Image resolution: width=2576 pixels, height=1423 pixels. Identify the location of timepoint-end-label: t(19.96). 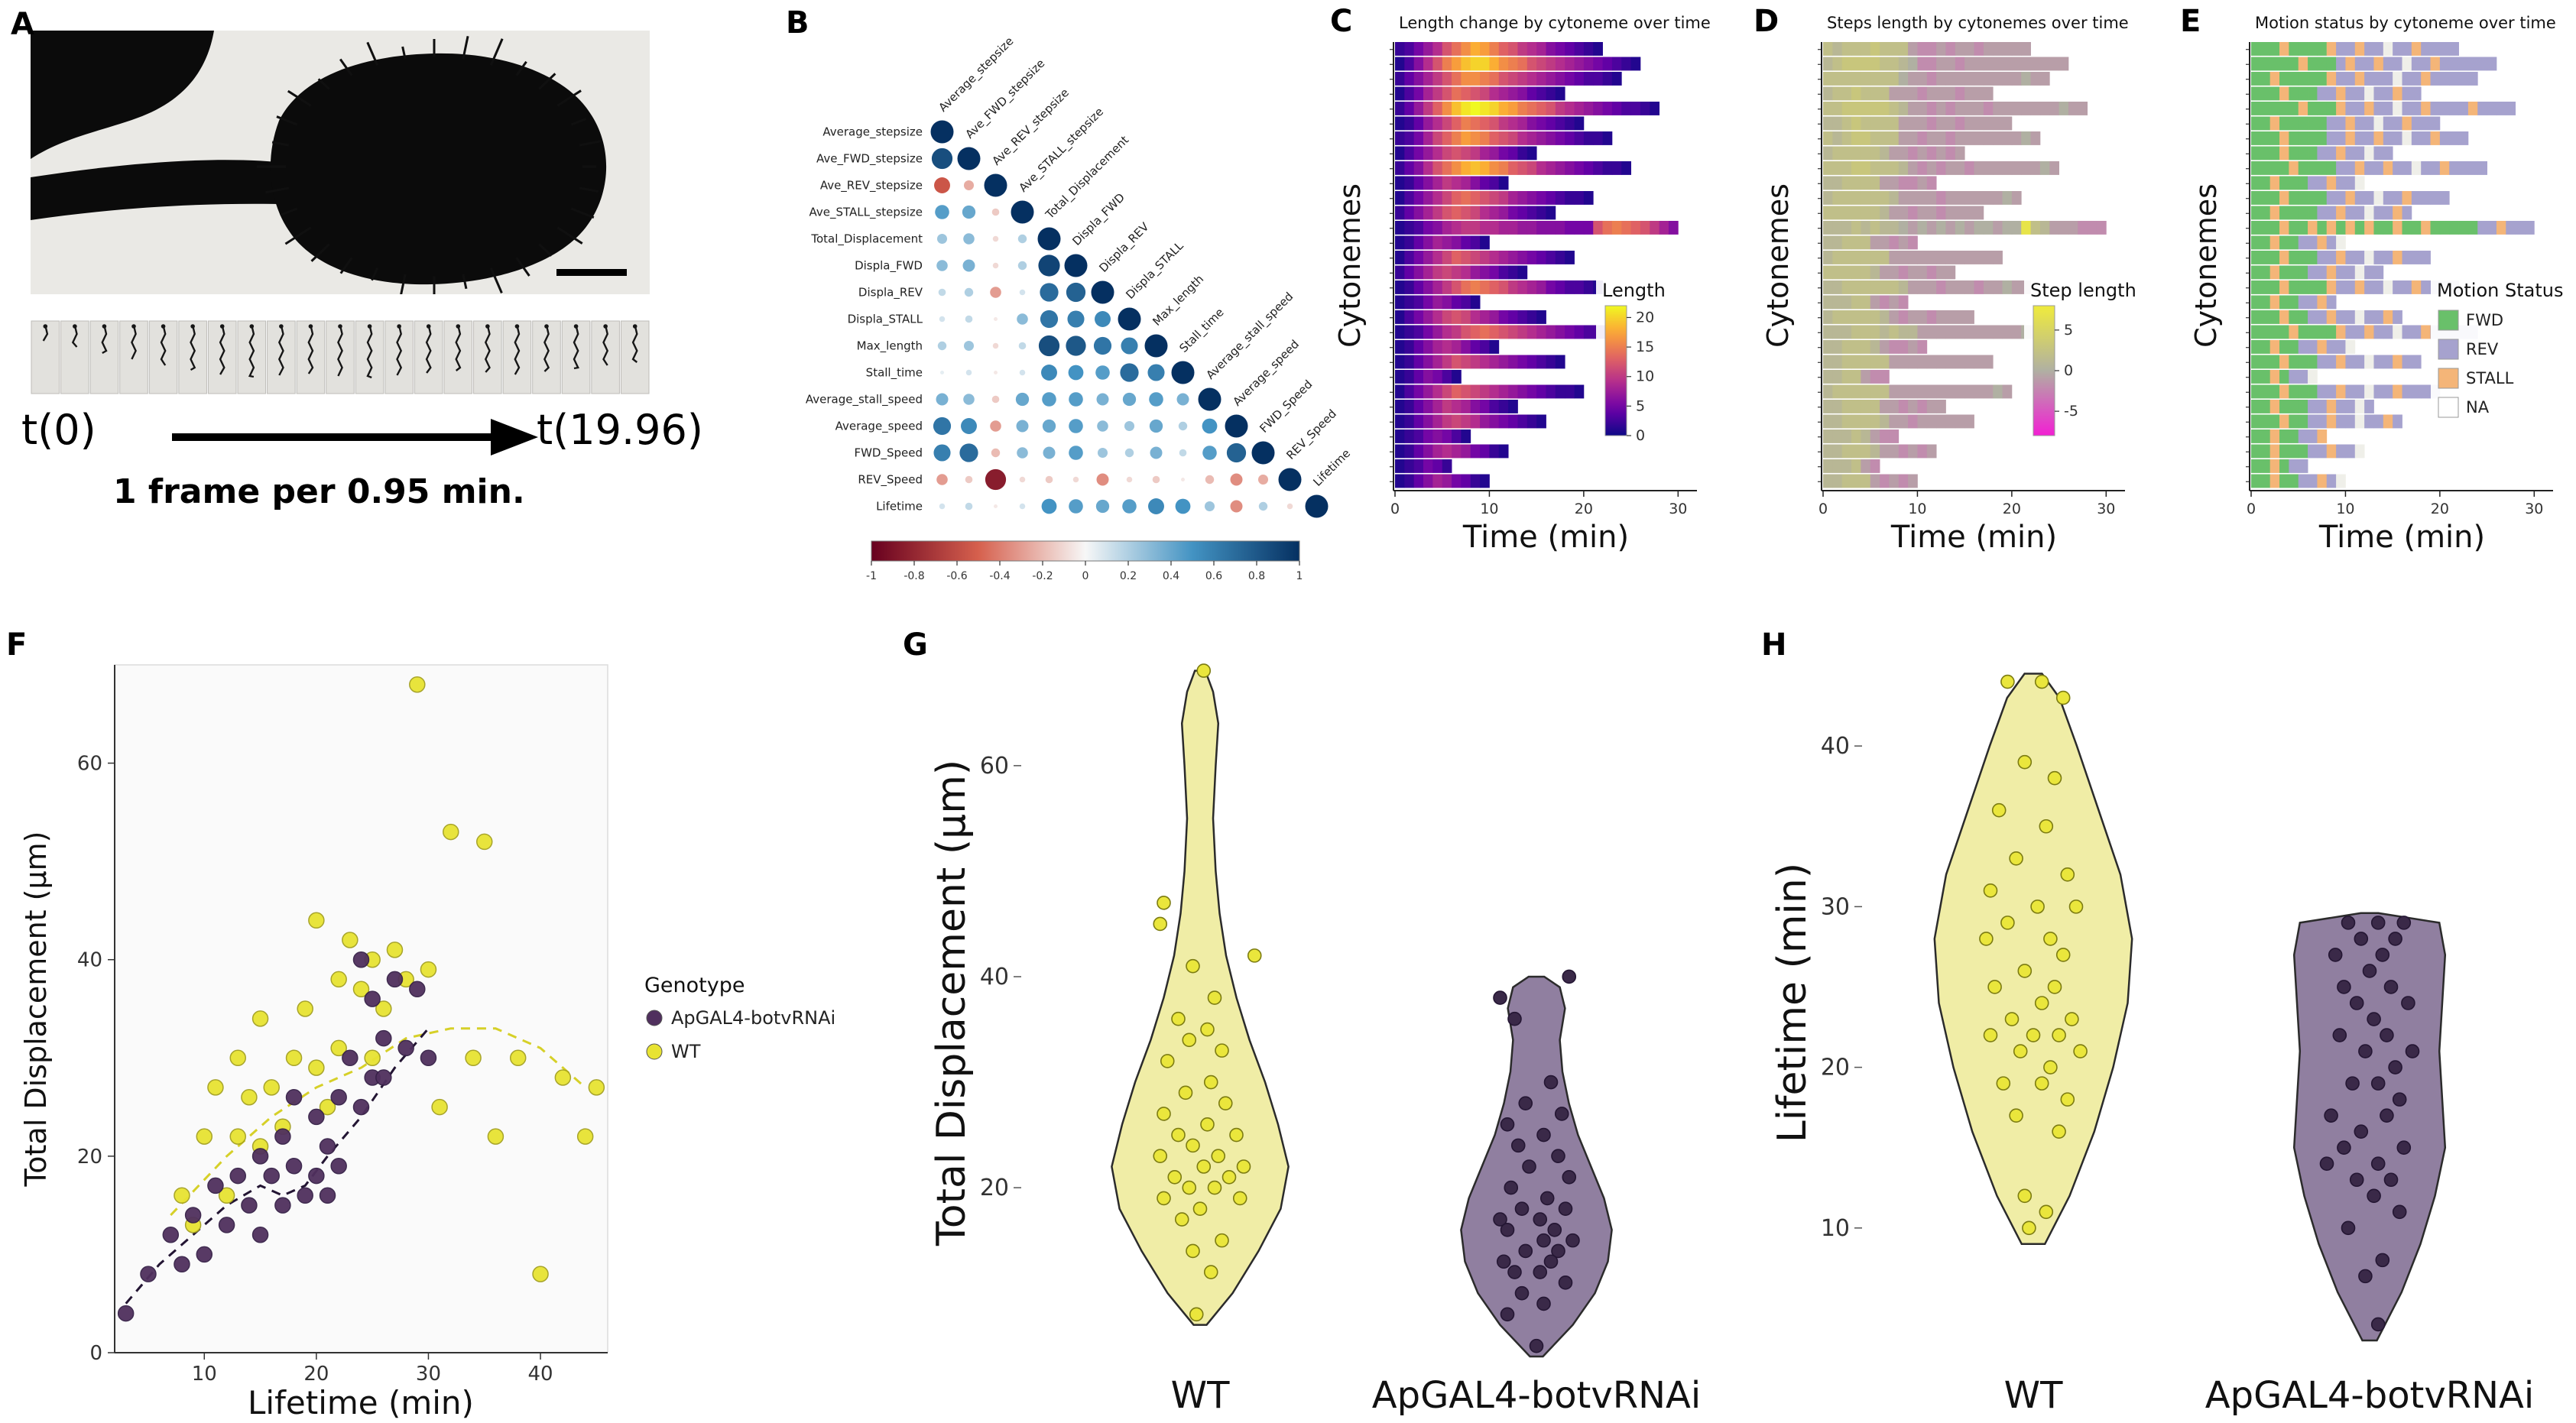
(620, 430).